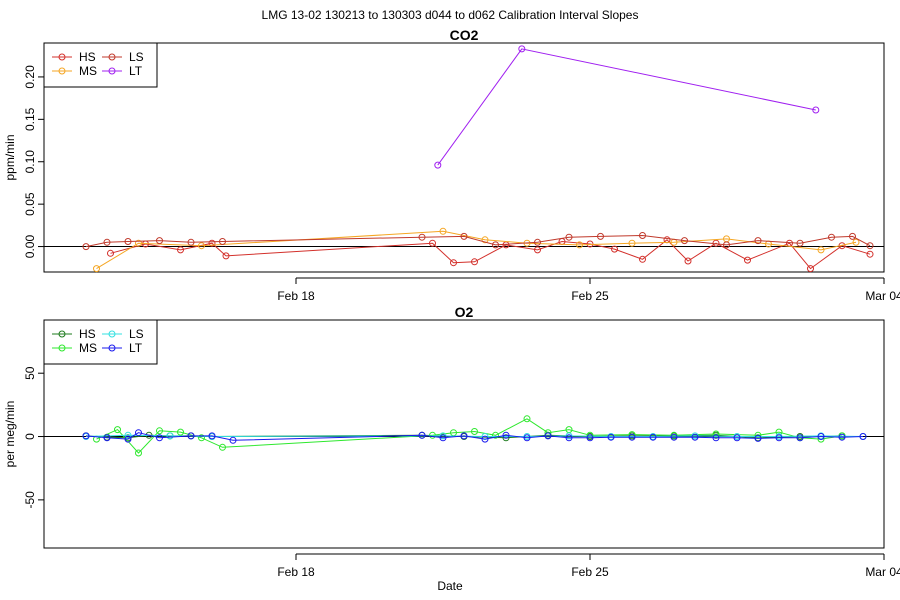 Image resolution: width=900 pixels, height=600 pixels. What do you see at coordinates (626, 107) in the screenshot?
I see `co2-series-lt-line` at bounding box center [626, 107].